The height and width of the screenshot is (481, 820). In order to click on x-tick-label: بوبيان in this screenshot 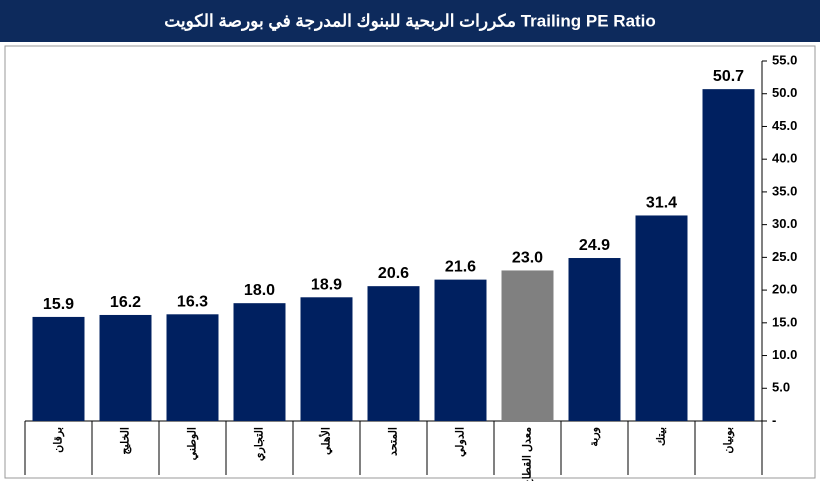, I will do `click(728, 440)`.